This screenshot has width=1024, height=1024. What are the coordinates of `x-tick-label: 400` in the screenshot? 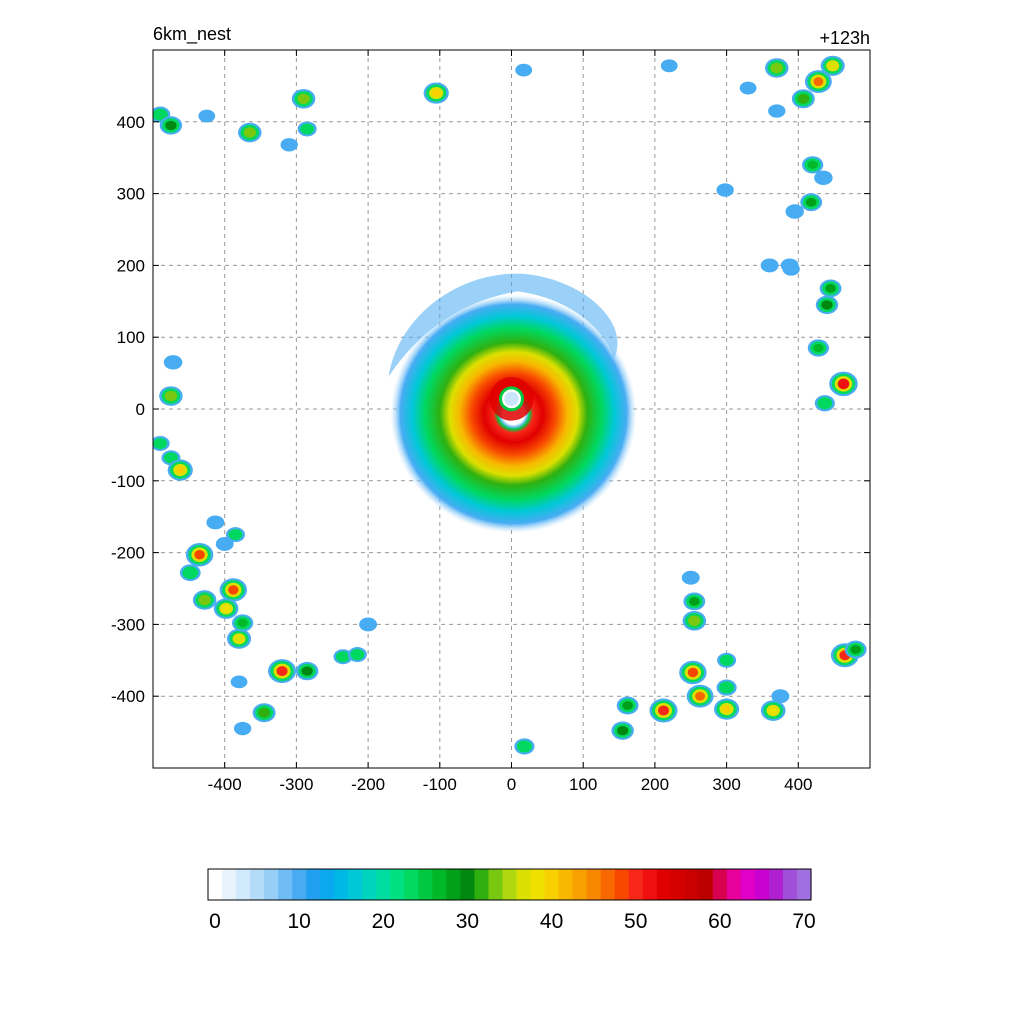 It's located at (798, 784).